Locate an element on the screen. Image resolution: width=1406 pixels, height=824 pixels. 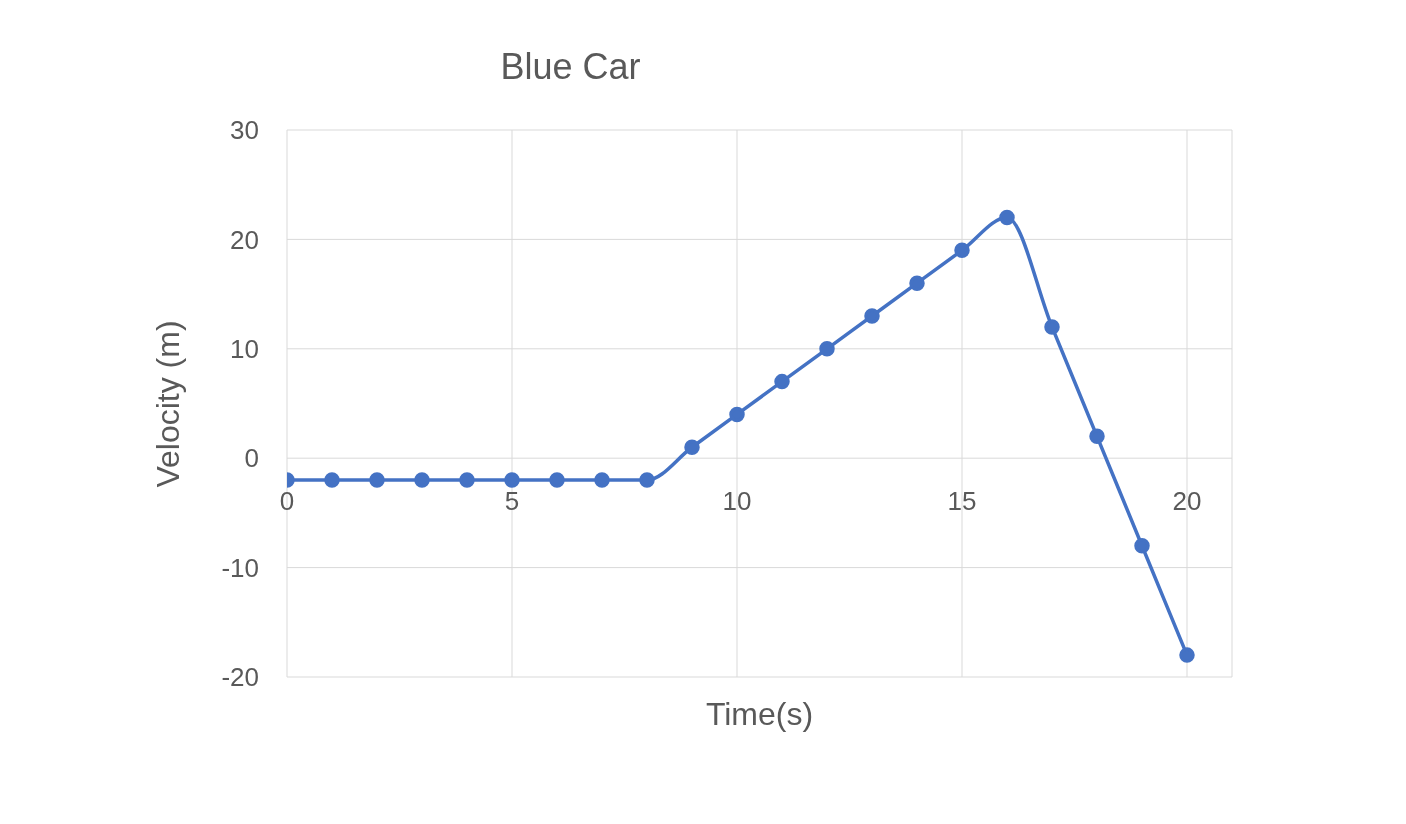
y-axis-title: Velocity (m) is located at coordinates (168, 404).